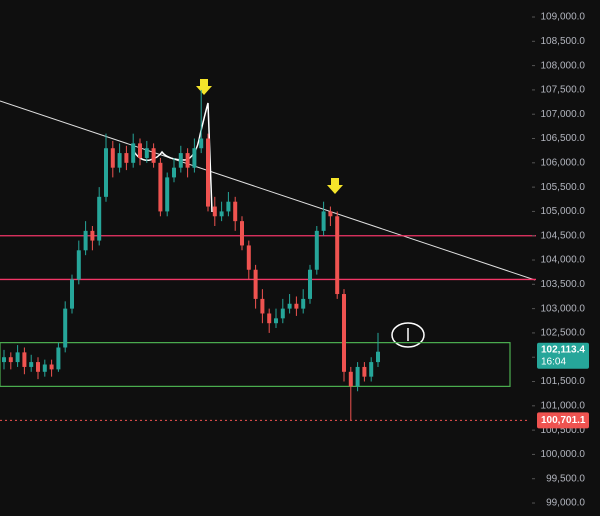  I want to click on y-tick-label: 104,000.0, so click(563, 260).